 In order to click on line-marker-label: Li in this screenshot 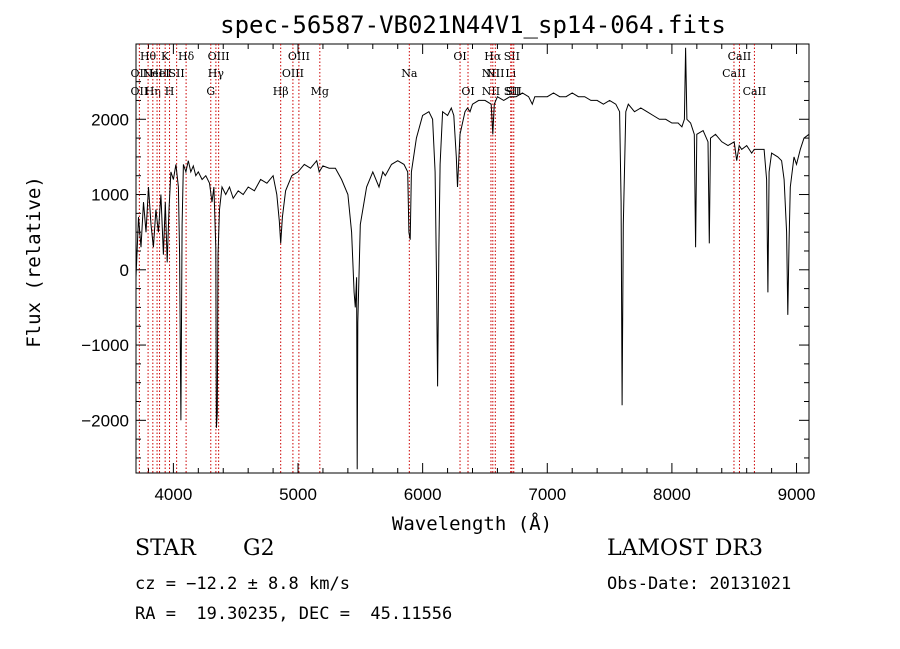, I will do `click(510, 73)`.